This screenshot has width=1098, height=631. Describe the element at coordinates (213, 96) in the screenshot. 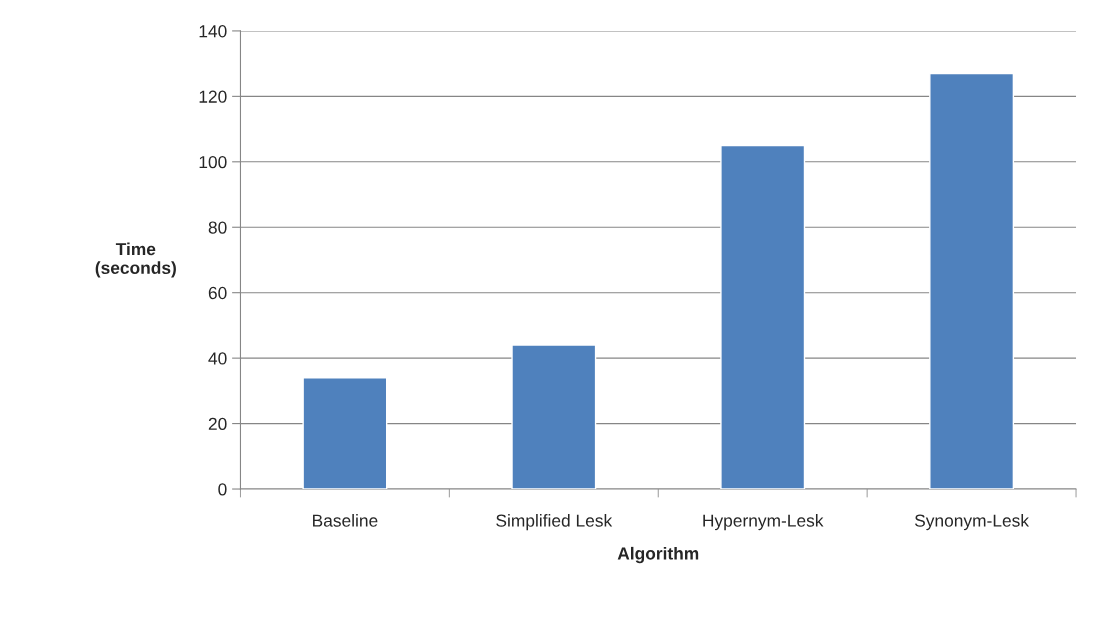

I see `y-tick-label: 120` at that location.